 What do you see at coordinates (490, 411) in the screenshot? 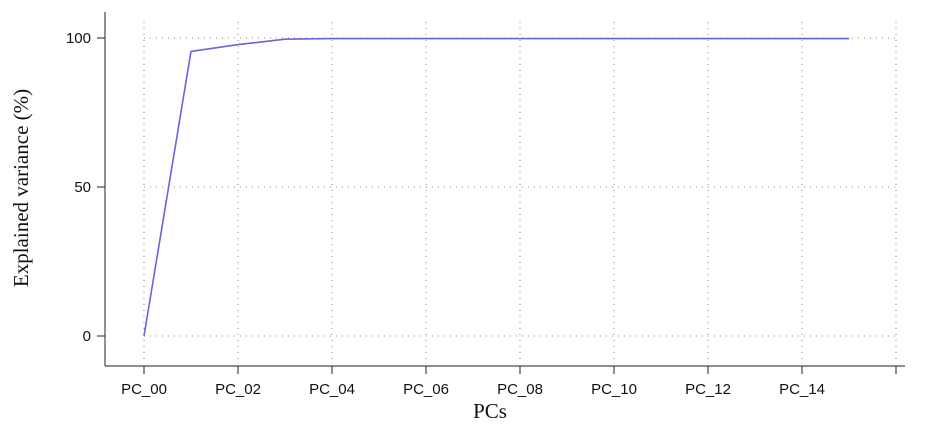
I see `x-axis-title: PCs` at bounding box center [490, 411].